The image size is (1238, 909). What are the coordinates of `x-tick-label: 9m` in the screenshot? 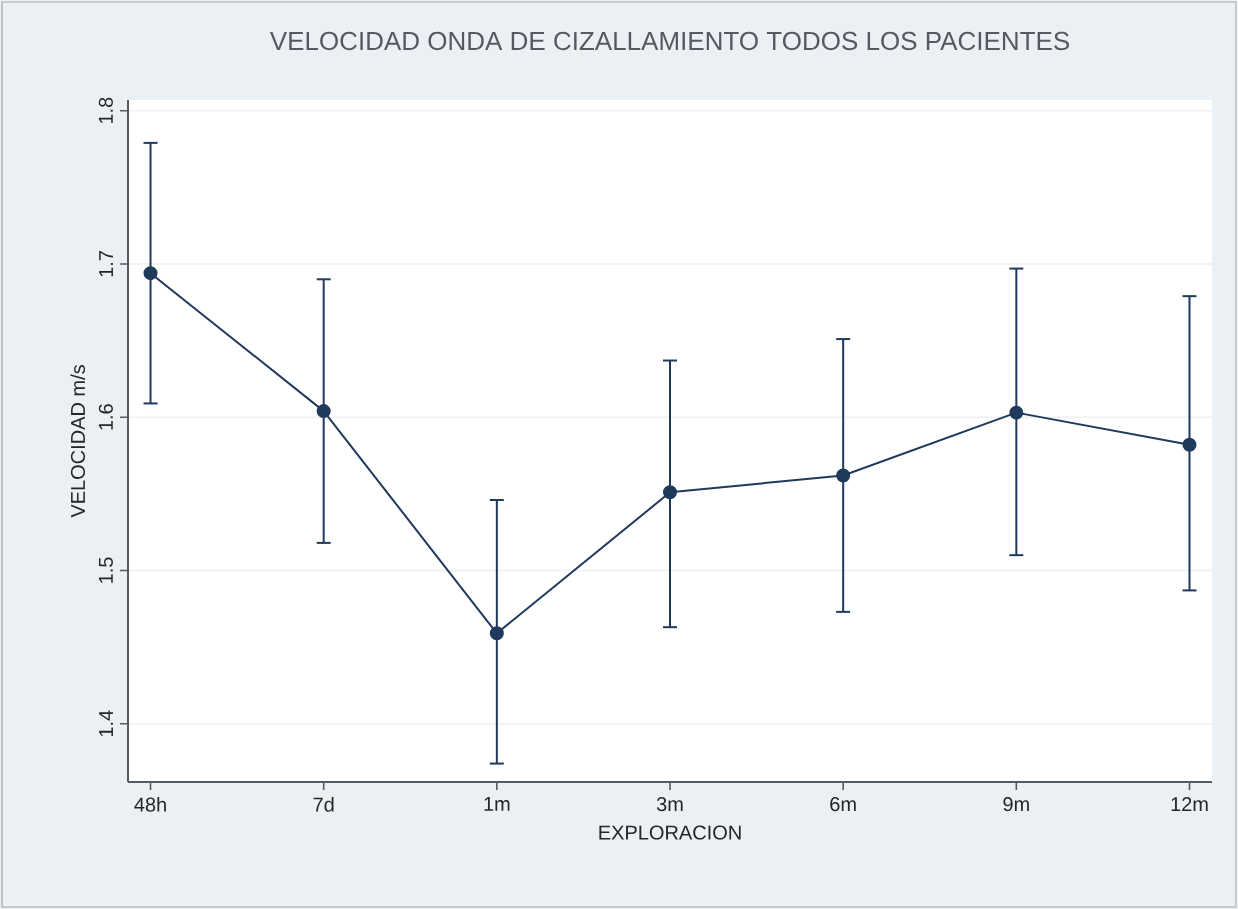 It's located at (1016, 804).